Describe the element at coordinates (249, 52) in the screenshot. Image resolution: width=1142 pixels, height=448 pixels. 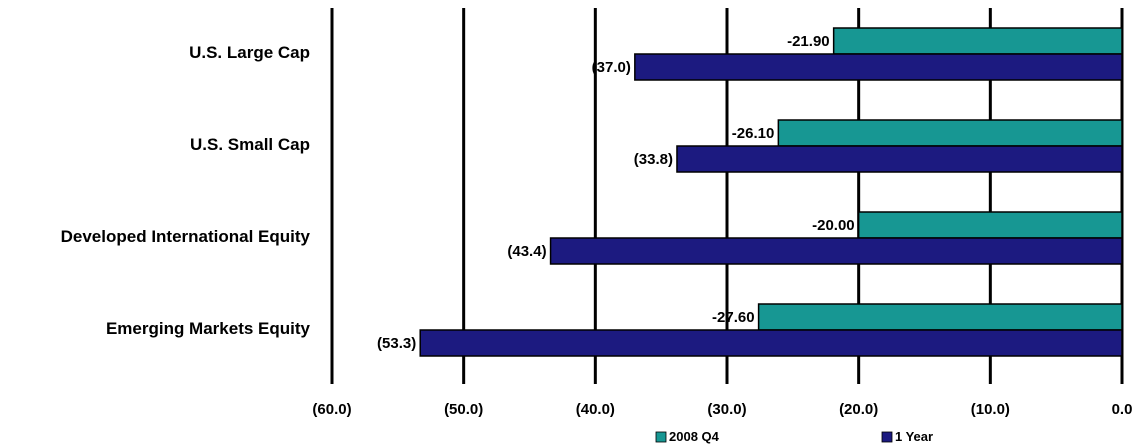
I see `category-label: U.S. Large Cap` at that location.